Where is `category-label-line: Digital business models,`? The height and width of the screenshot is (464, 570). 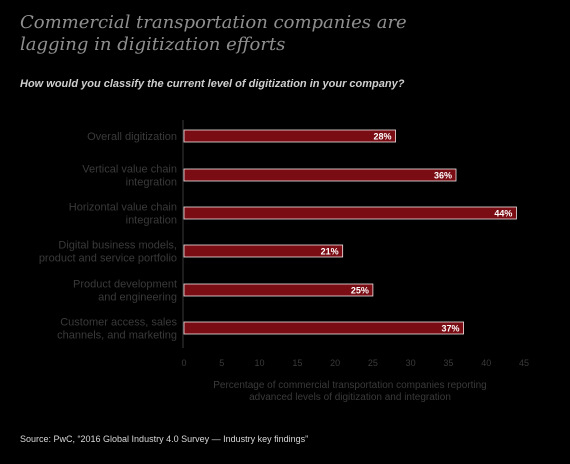 category-label-line: Digital business models, is located at coordinates (117, 246).